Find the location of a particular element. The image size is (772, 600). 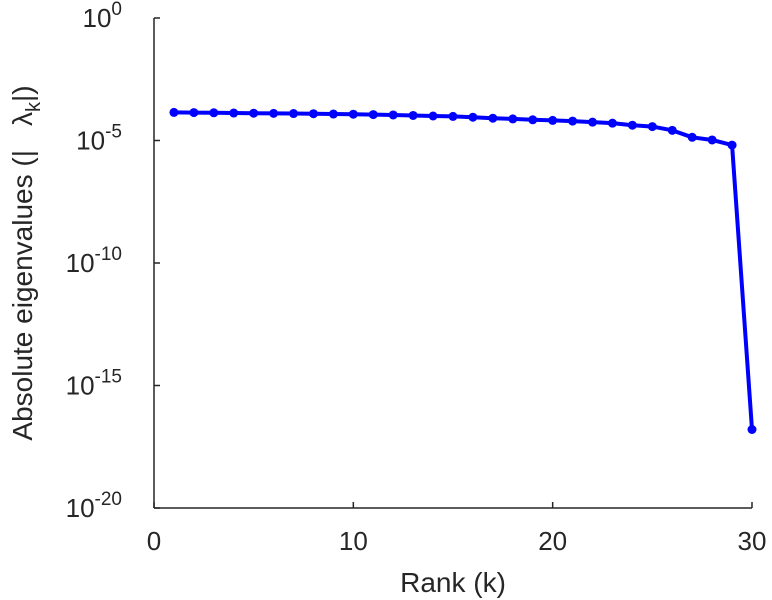

y-axis-label: Absolute eigenvalues (| λk|) is located at coordinates (26, 262).